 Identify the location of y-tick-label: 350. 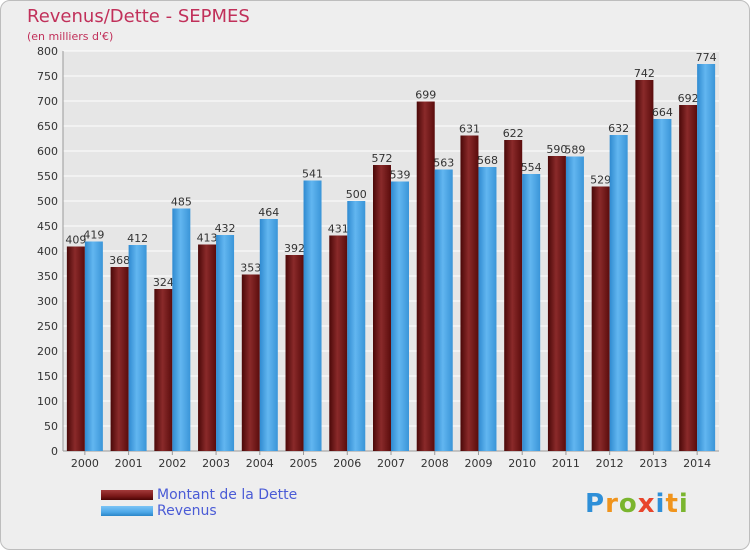
(47, 276).